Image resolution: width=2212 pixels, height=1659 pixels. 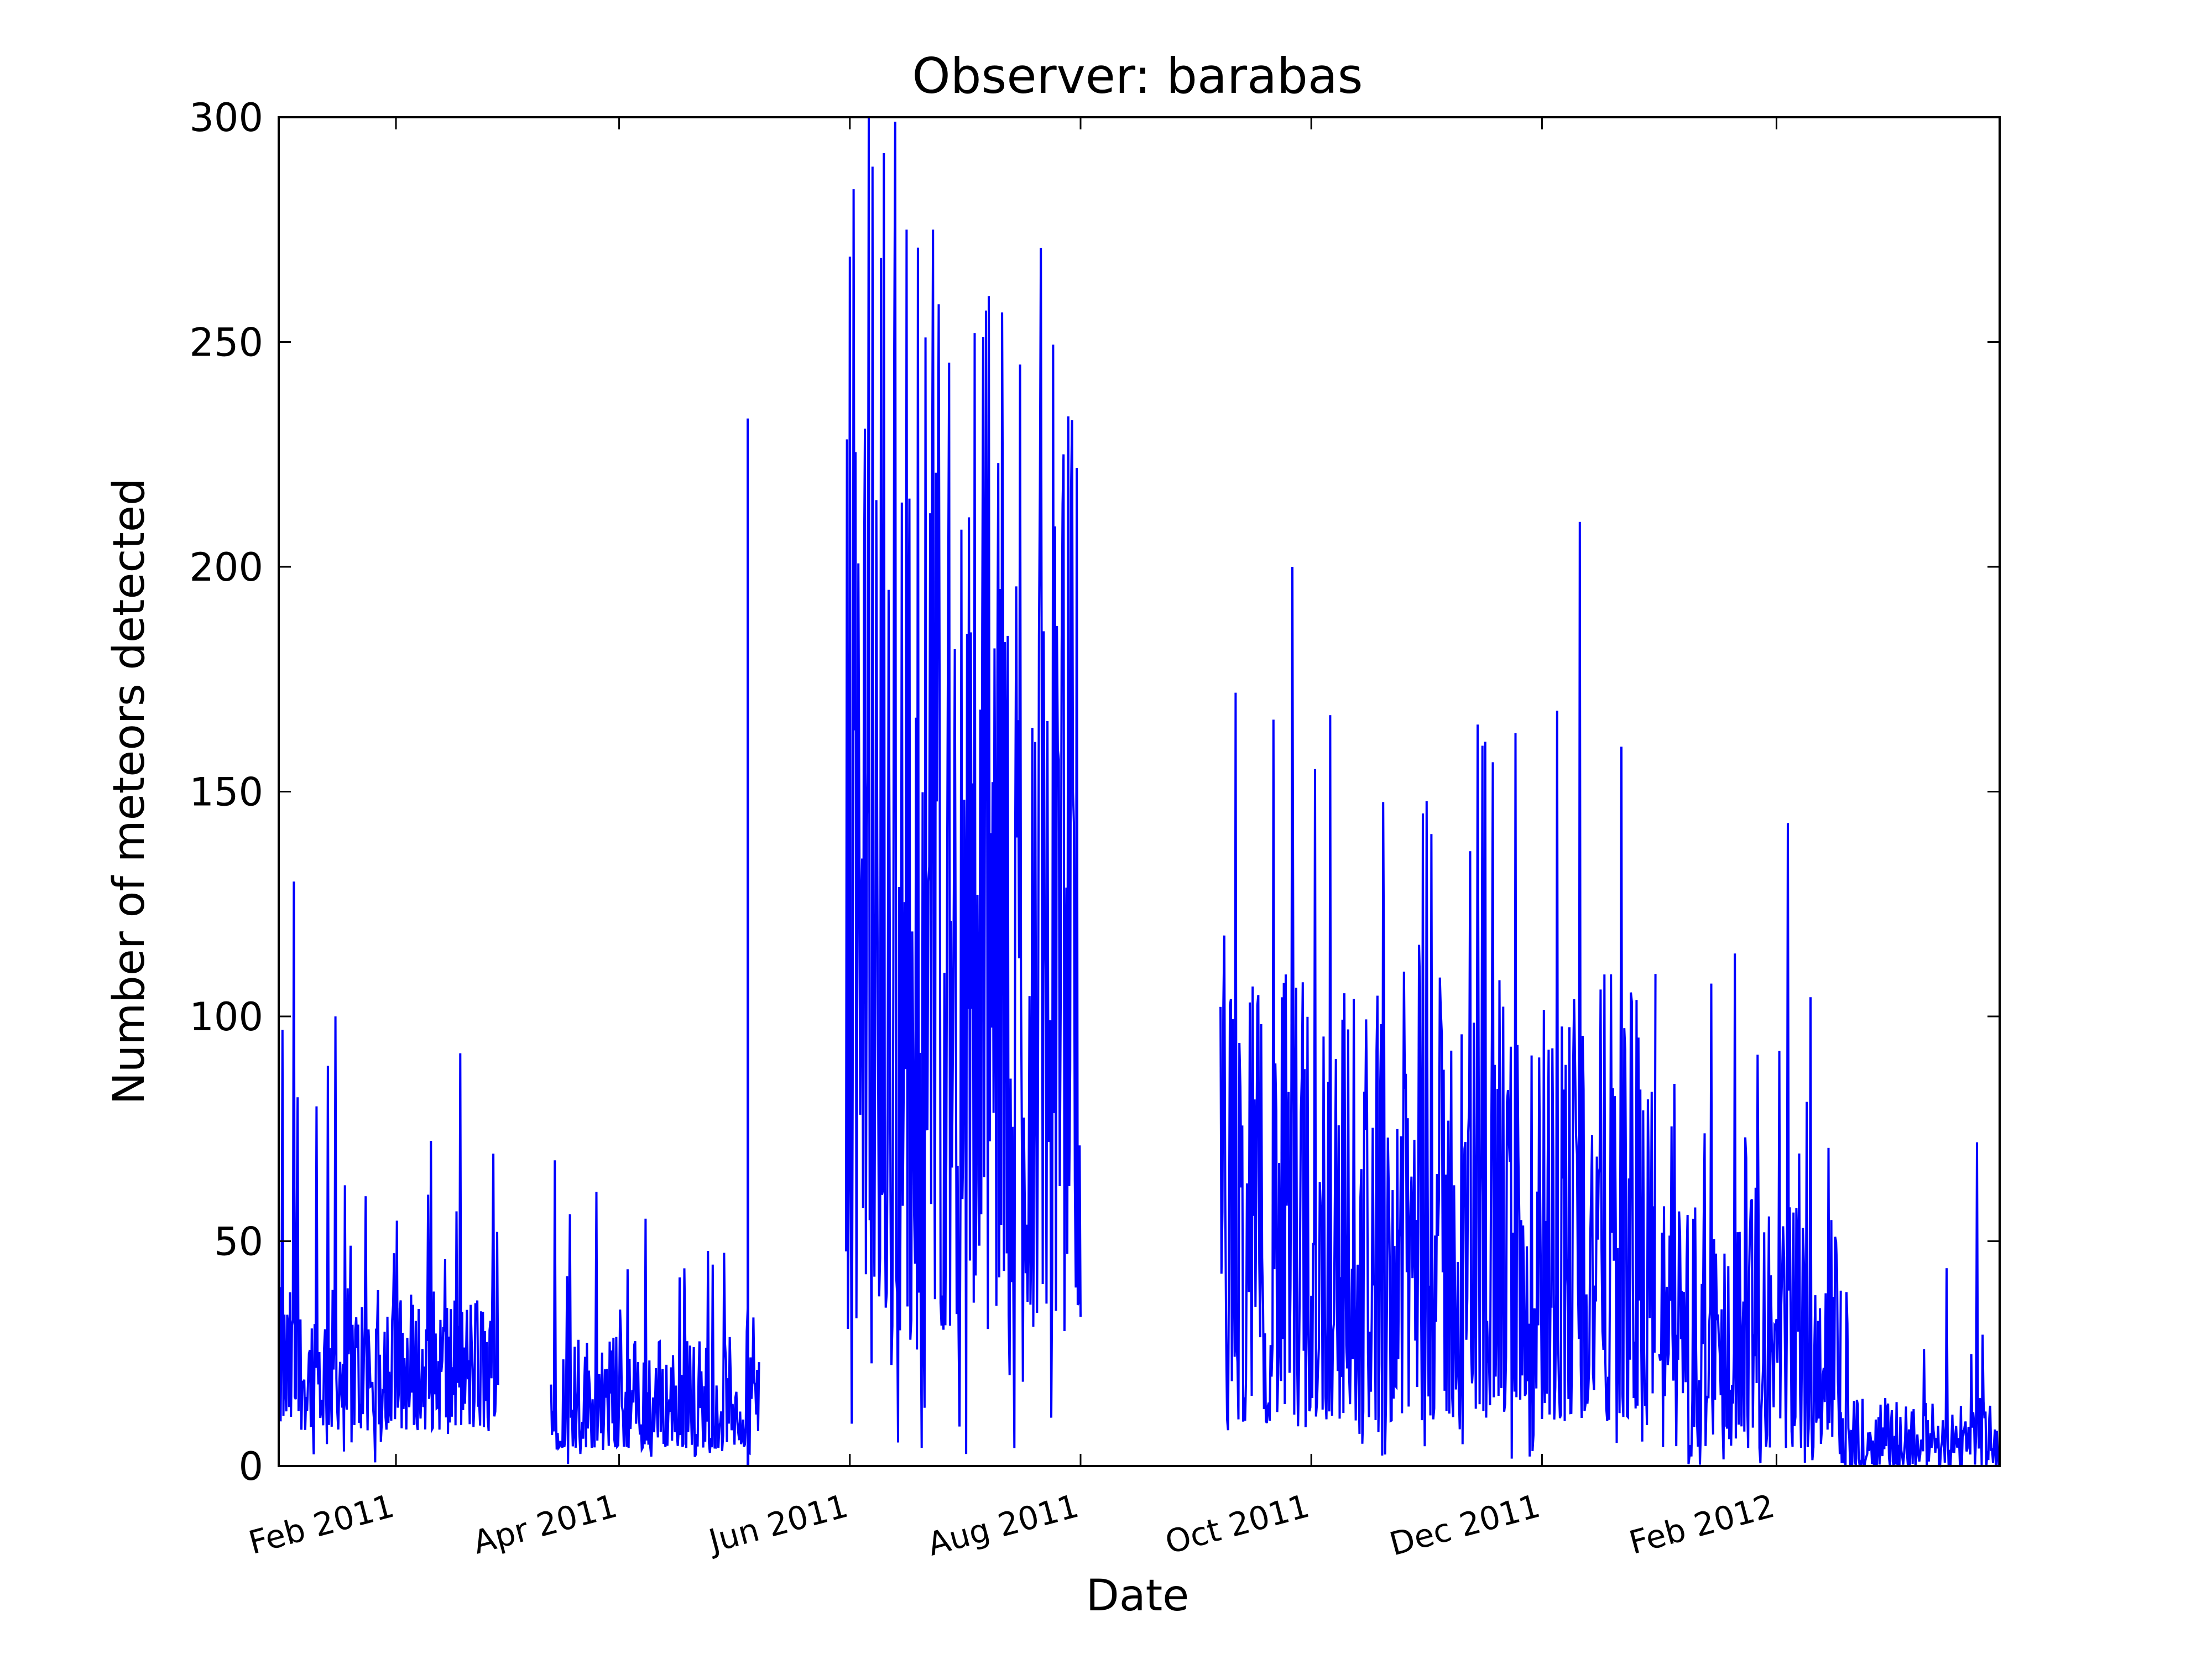 I want to click on y-tick-label-3: 150, so click(x=226, y=793).